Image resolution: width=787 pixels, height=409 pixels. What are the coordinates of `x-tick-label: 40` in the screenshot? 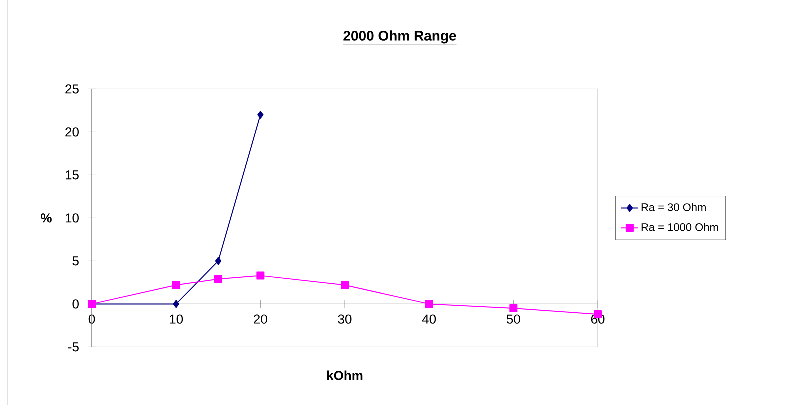 It's located at (429, 319).